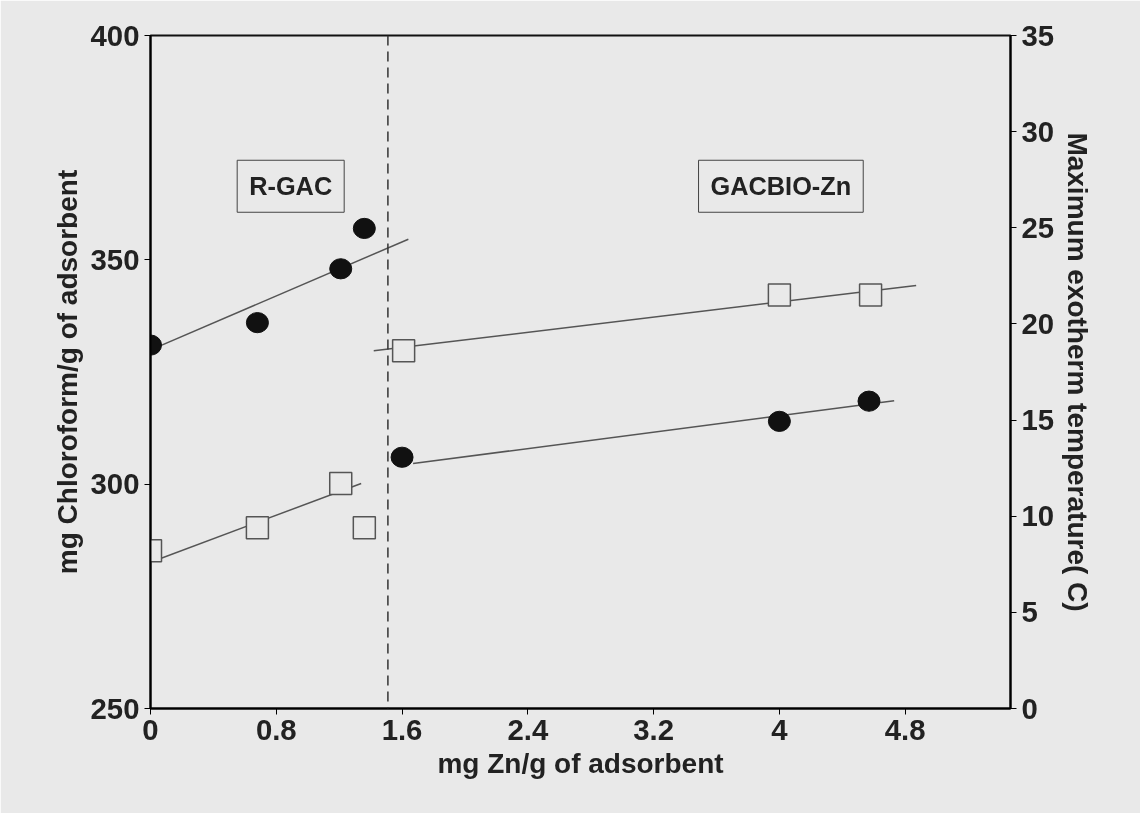 The height and width of the screenshot is (813, 1140). Describe the element at coordinates (115, 35) in the screenshot. I see `y-tick-label: 400` at that location.